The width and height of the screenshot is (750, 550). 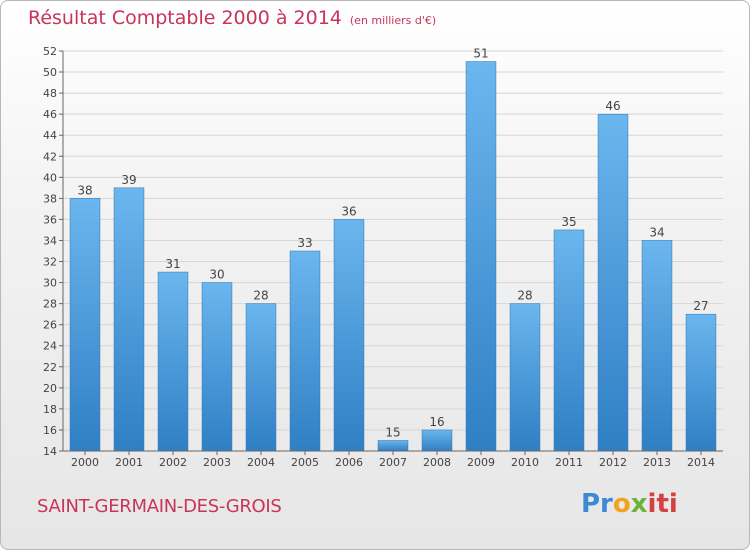 I want to click on y-axis: 14 16 18 20 22 24 26 28 30 32 34 36 38 40 42 44 46 48 50 52, so click(x=53, y=251).